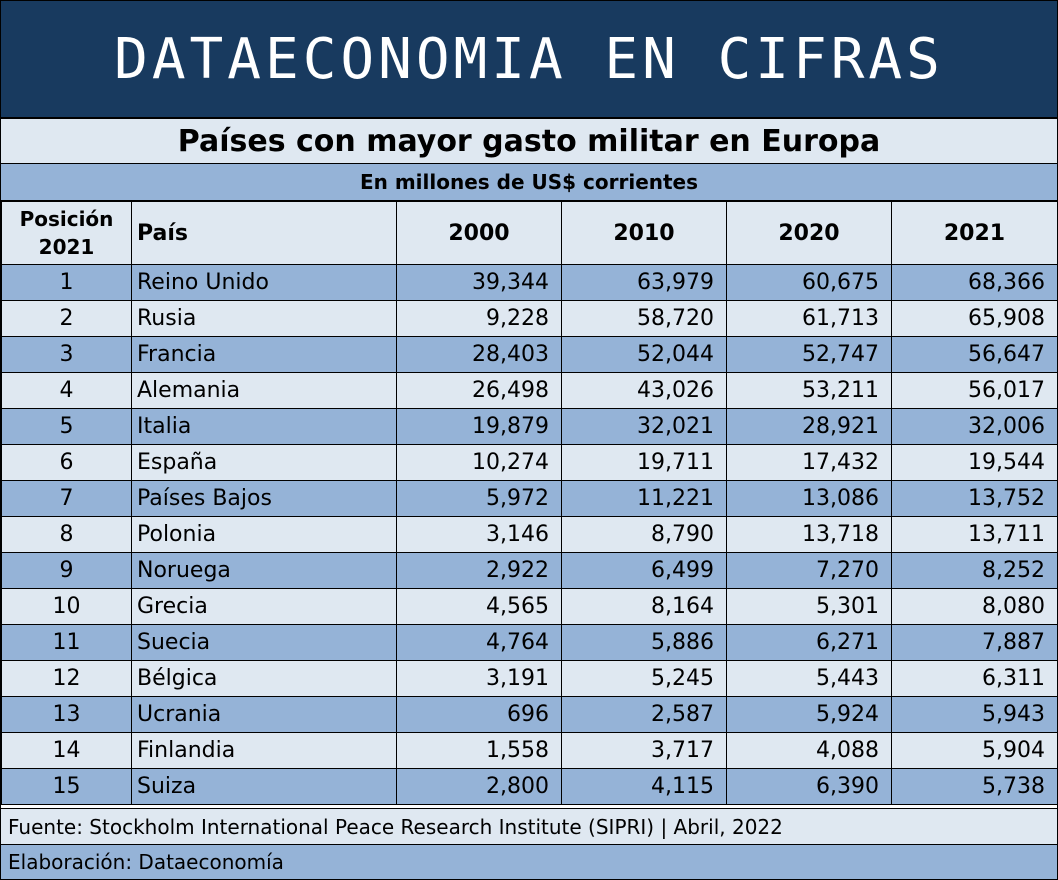 Image resolution: width=1058 pixels, height=880 pixels. I want to click on value-2020-cell: 6,390, so click(809, 786).